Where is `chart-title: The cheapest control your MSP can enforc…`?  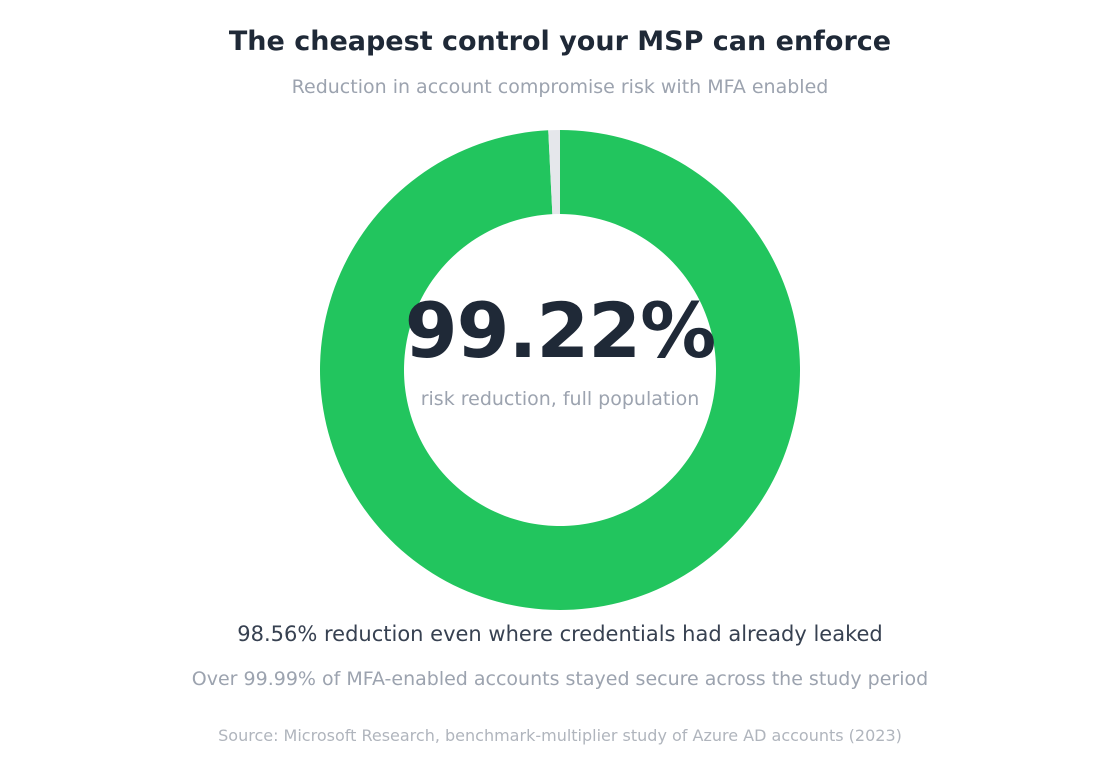 chart-title: The cheapest control your MSP can enforc… is located at coordinates (560, 41).